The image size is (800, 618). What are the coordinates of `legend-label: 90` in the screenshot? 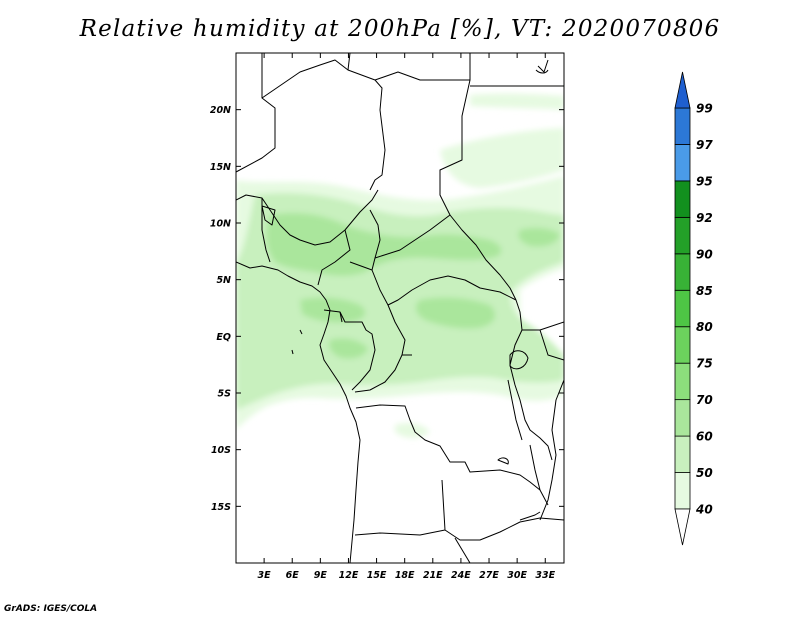 It's located at (704, 254).